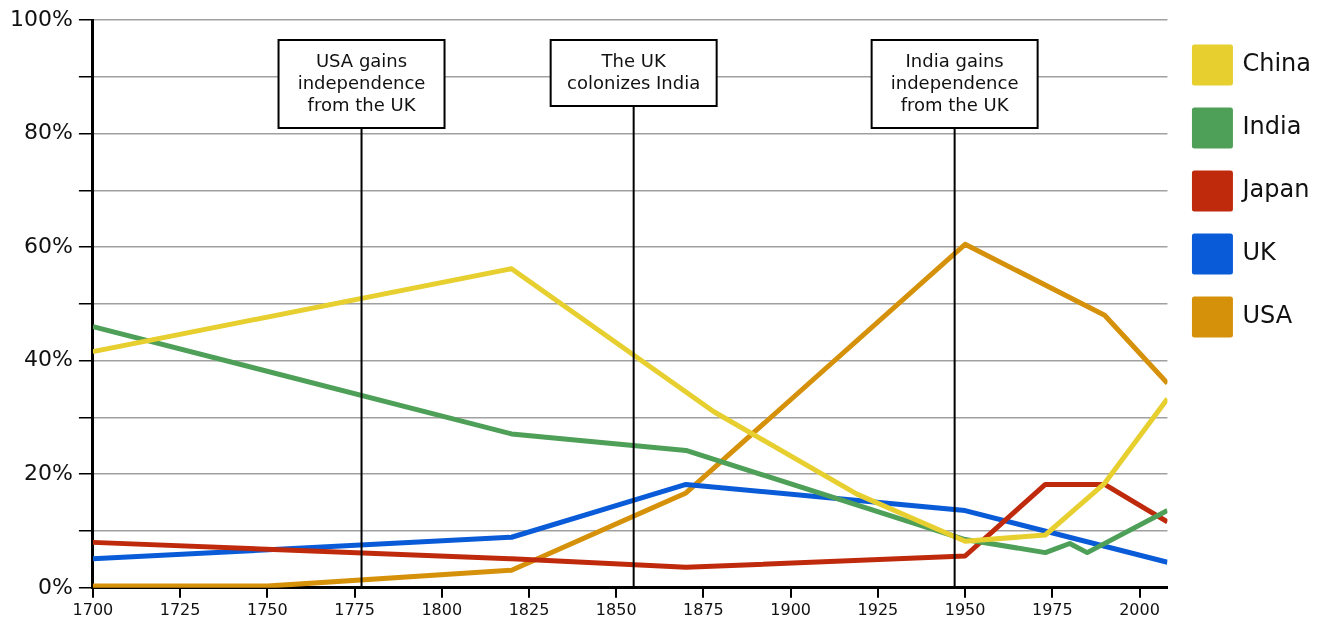  What do you see at coordinates (93, 609) in the screenshot?
I see `x-tick-label: 1700` at bounding box center [93, 609].